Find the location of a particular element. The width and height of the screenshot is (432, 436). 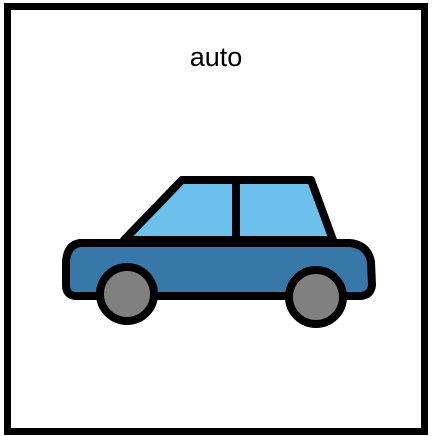

car-wheel-front is located at coordinates (127, 294).